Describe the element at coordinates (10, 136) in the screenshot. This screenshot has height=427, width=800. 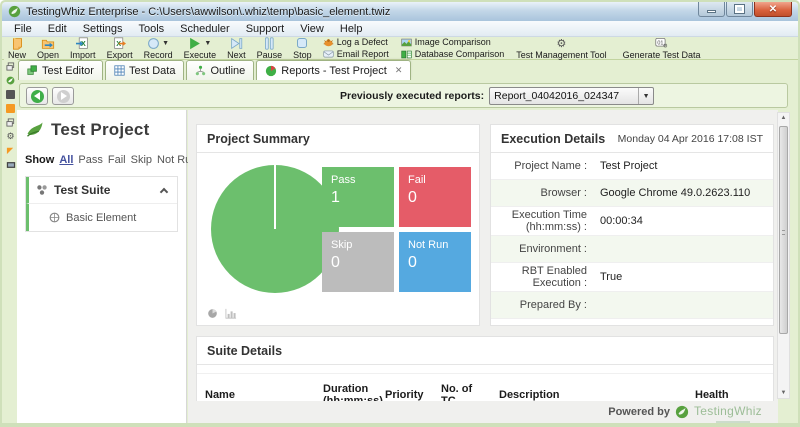
I see `settings-gear-icon: ⚙` at that location.